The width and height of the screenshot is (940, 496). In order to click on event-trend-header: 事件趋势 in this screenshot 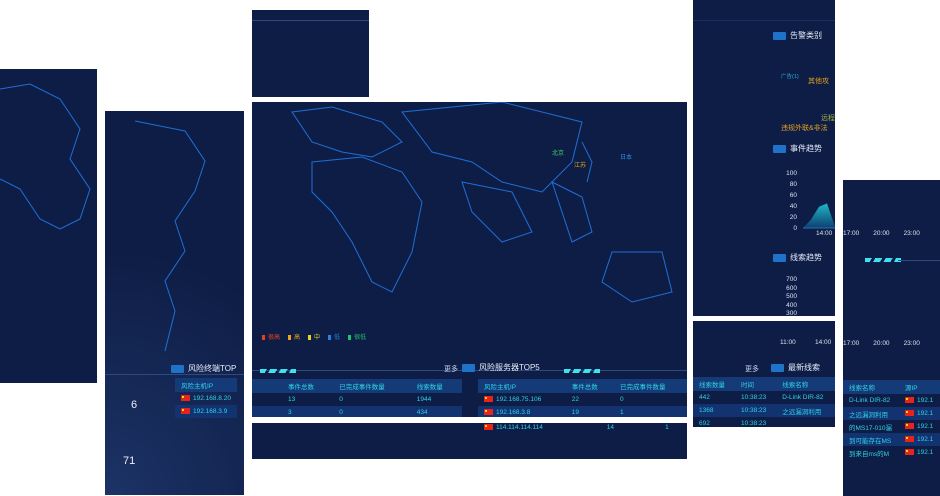, I will do `click(797, 148)`.